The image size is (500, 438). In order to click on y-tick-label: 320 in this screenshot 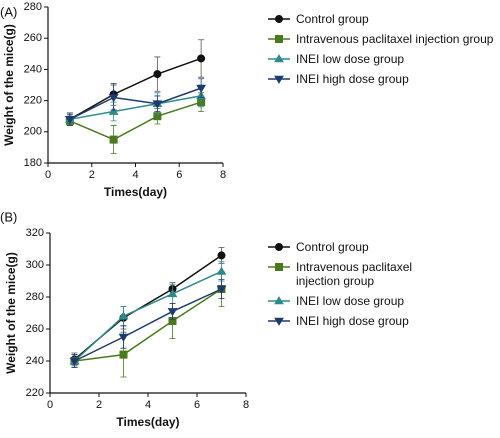, I will do `click(35, 233)`.